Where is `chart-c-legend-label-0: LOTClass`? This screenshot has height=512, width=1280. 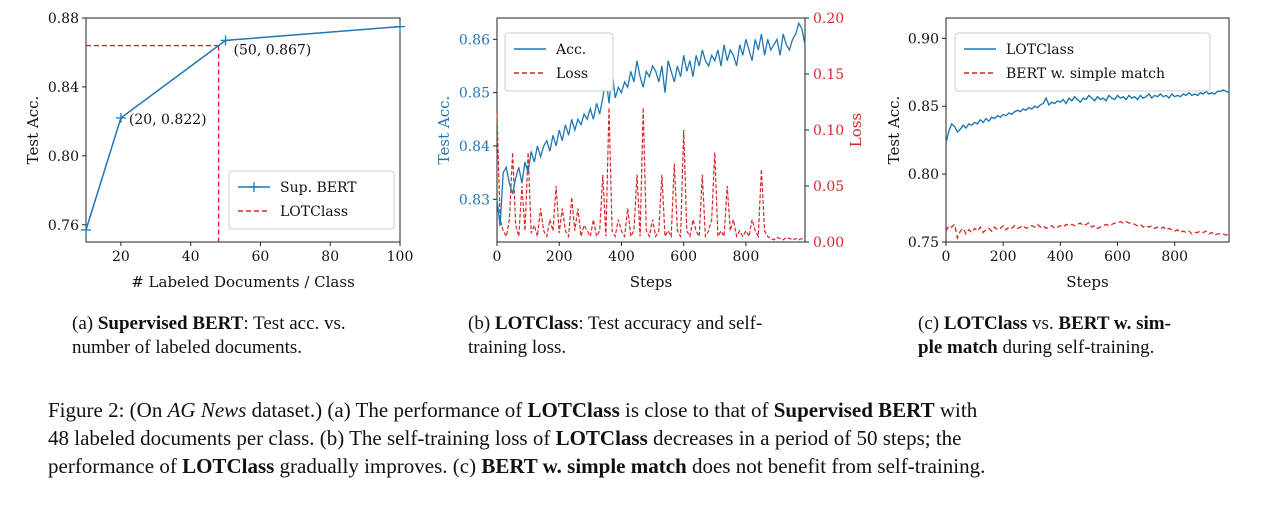 chart-c-legend-label-0: LOTClass is located at coordinates (1040, 50).